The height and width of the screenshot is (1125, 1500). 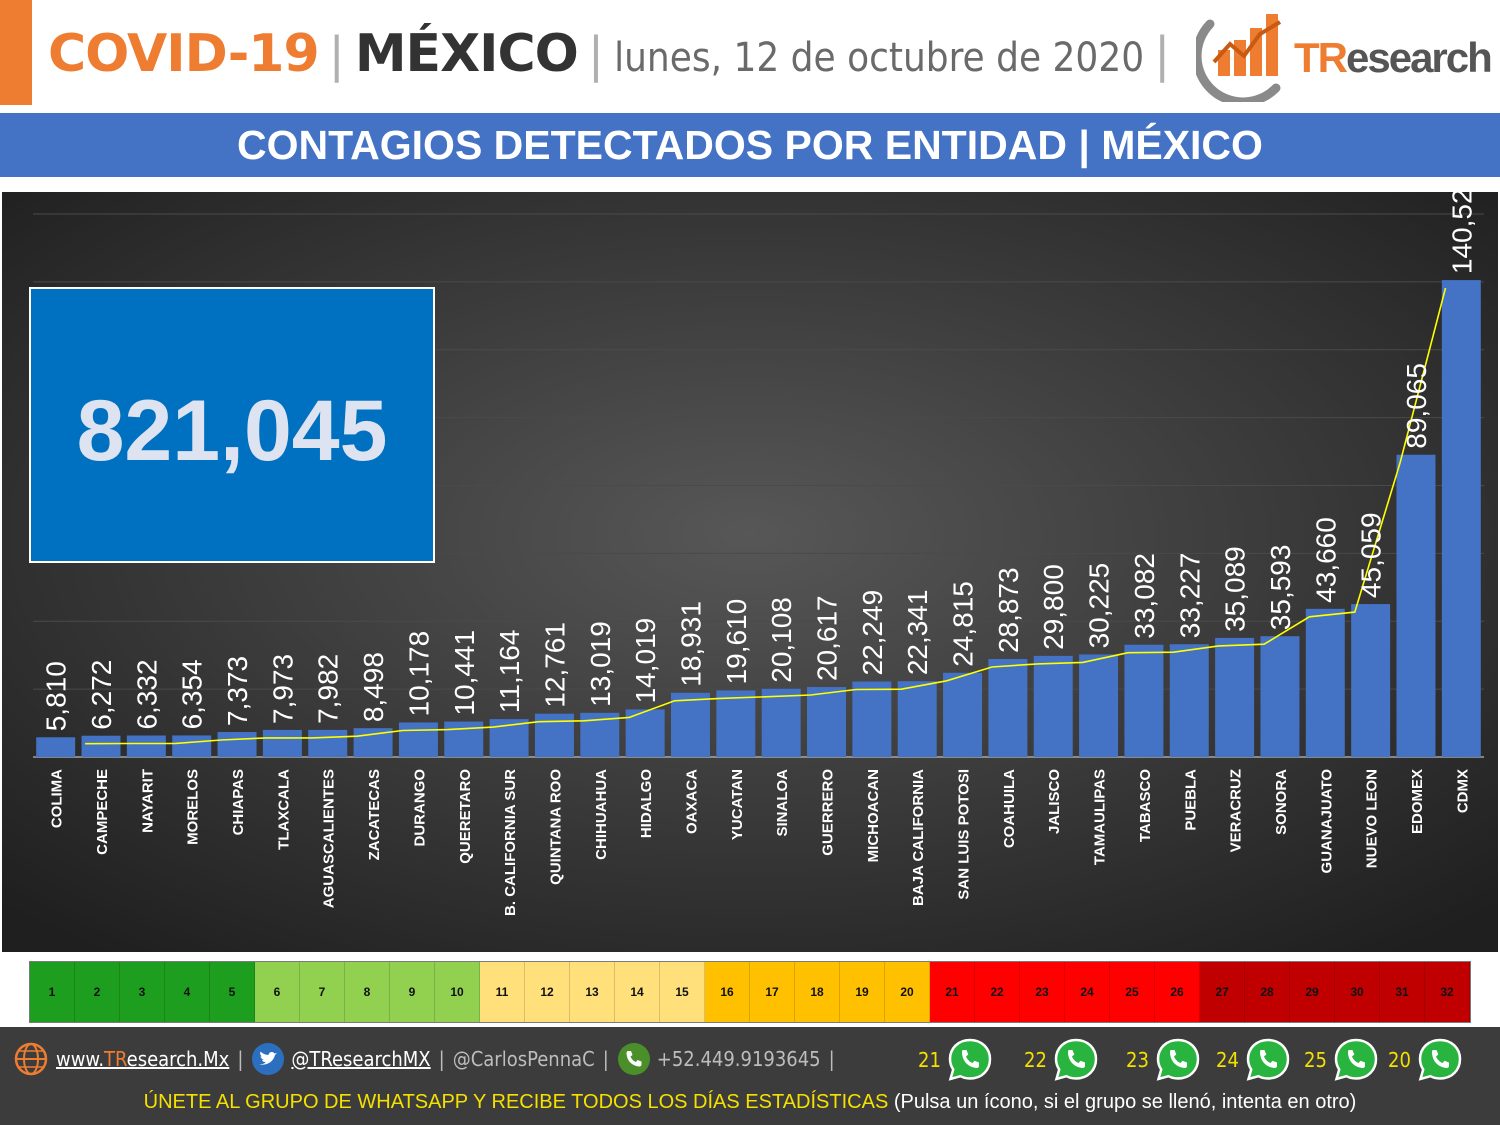 What do you see at coordinates (184, 54) in the screenshot?
I see `title-covid: COVID-19` at bounding box center [184, 54].